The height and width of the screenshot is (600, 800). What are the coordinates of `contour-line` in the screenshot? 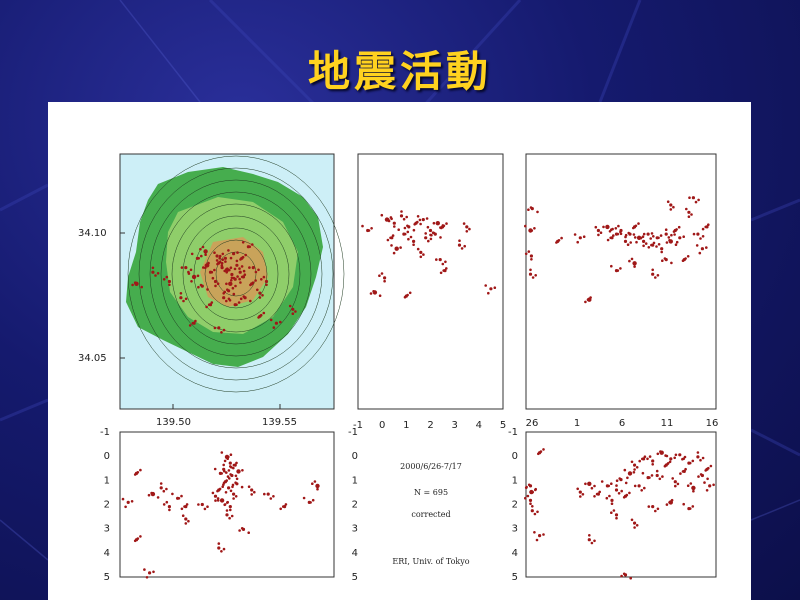 It's located at (236, 274).